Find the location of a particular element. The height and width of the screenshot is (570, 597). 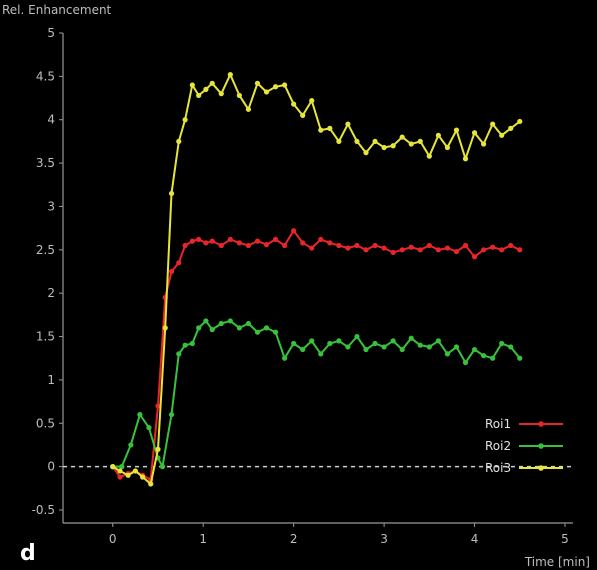

y-tick-label: 3.5 is located at coordinates (45, 163).